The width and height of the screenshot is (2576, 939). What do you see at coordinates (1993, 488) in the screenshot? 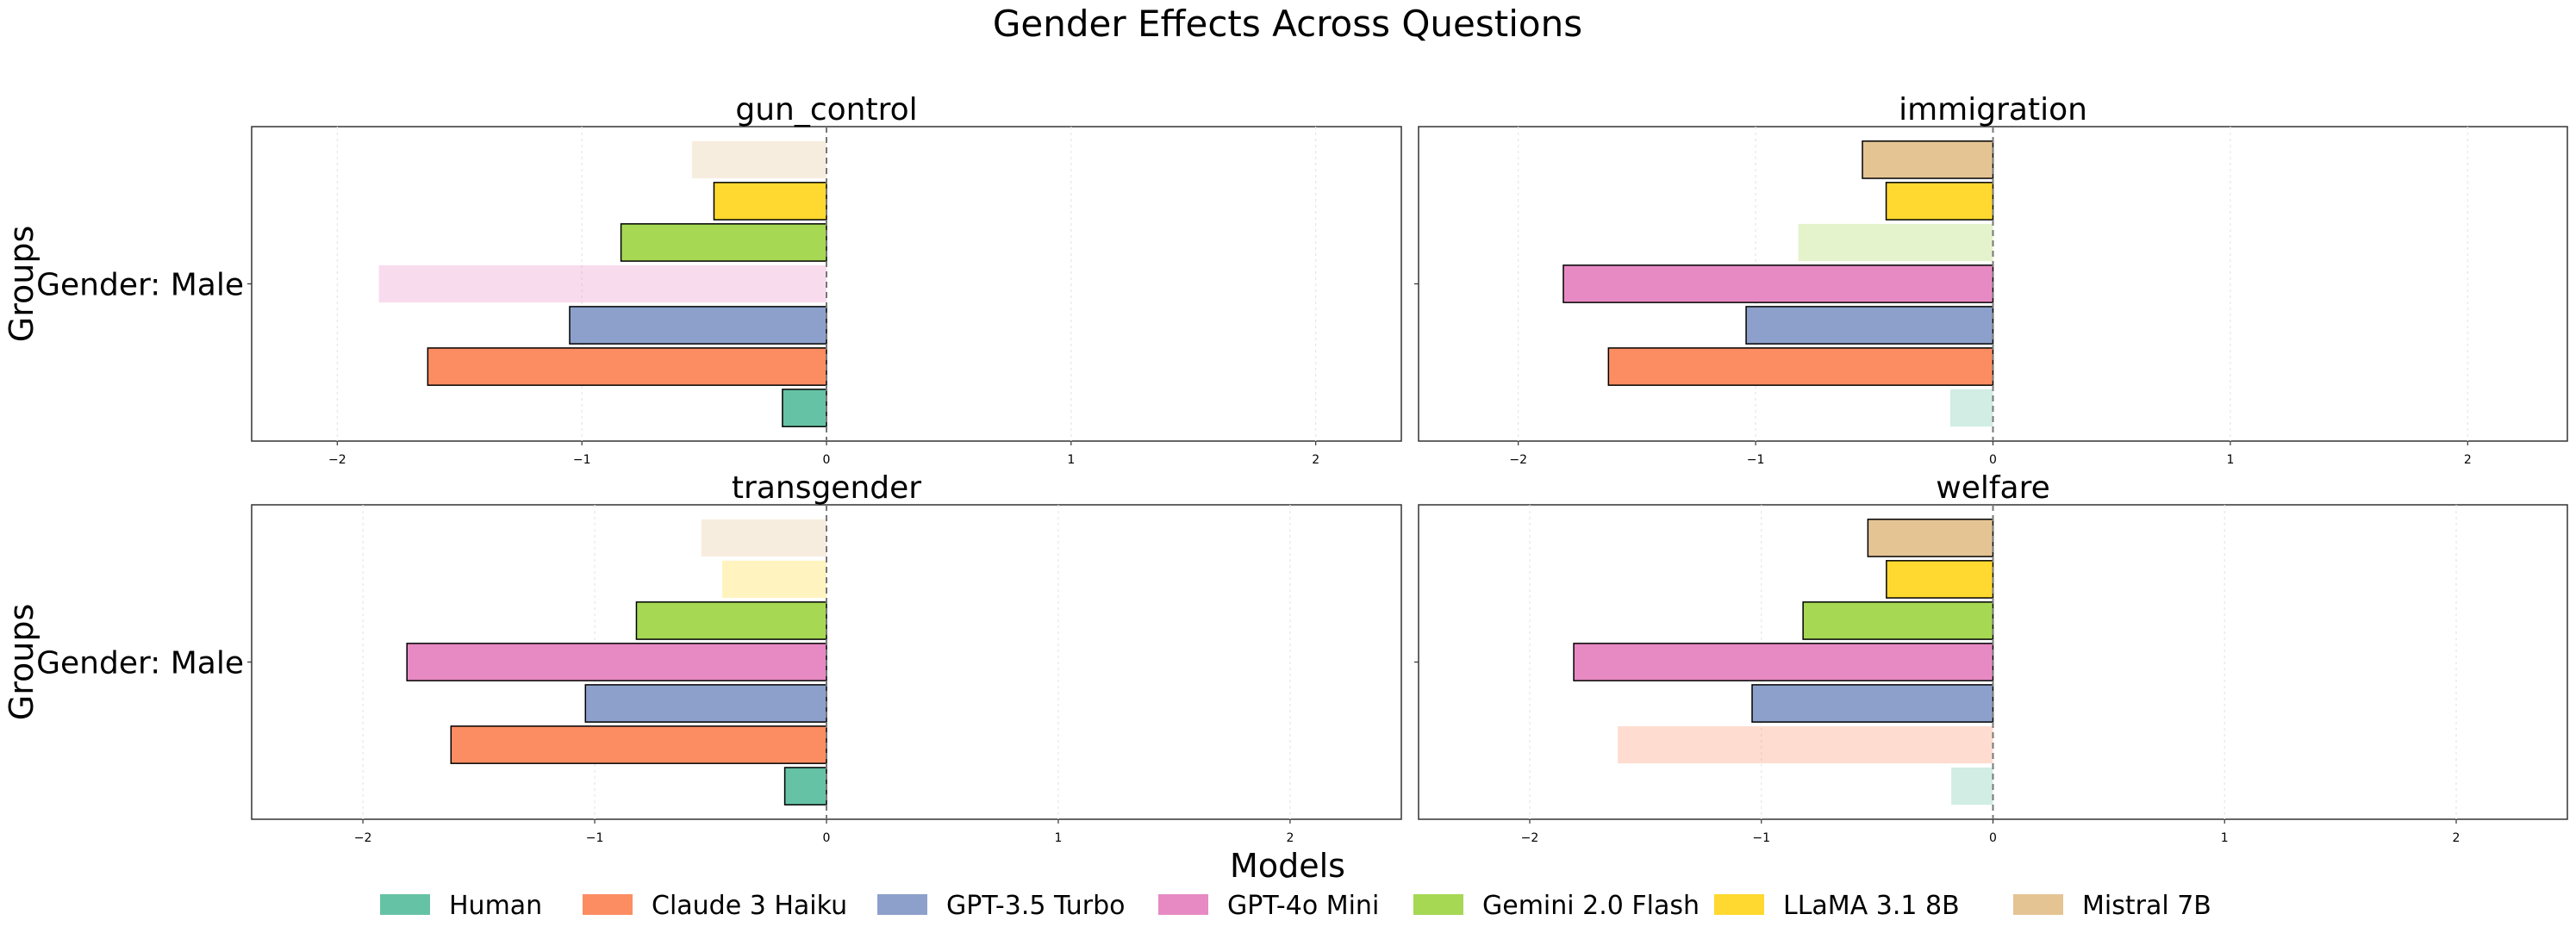
I see `panel-title: welfare` at bounding box center [1993, 488].